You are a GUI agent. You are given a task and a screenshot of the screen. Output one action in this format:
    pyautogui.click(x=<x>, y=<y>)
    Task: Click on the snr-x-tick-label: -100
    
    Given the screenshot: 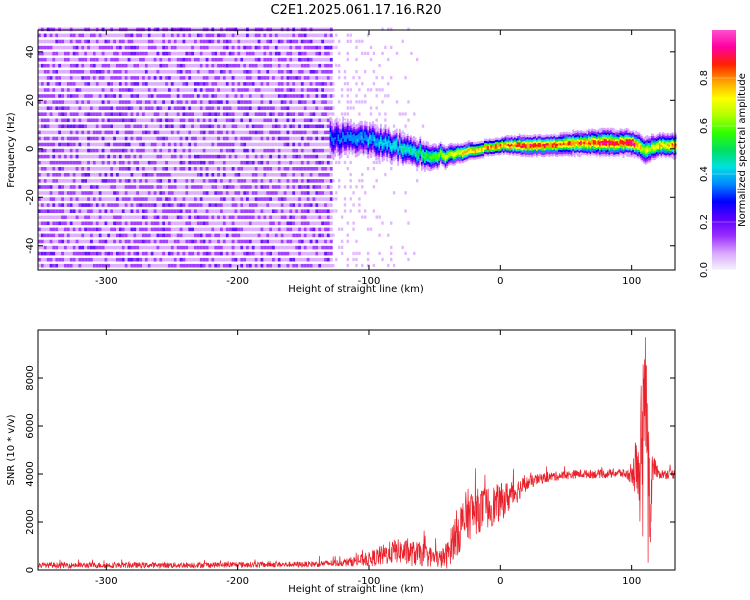 What is the action you would take?
    pyautogui.click(x=369, y=581)
    